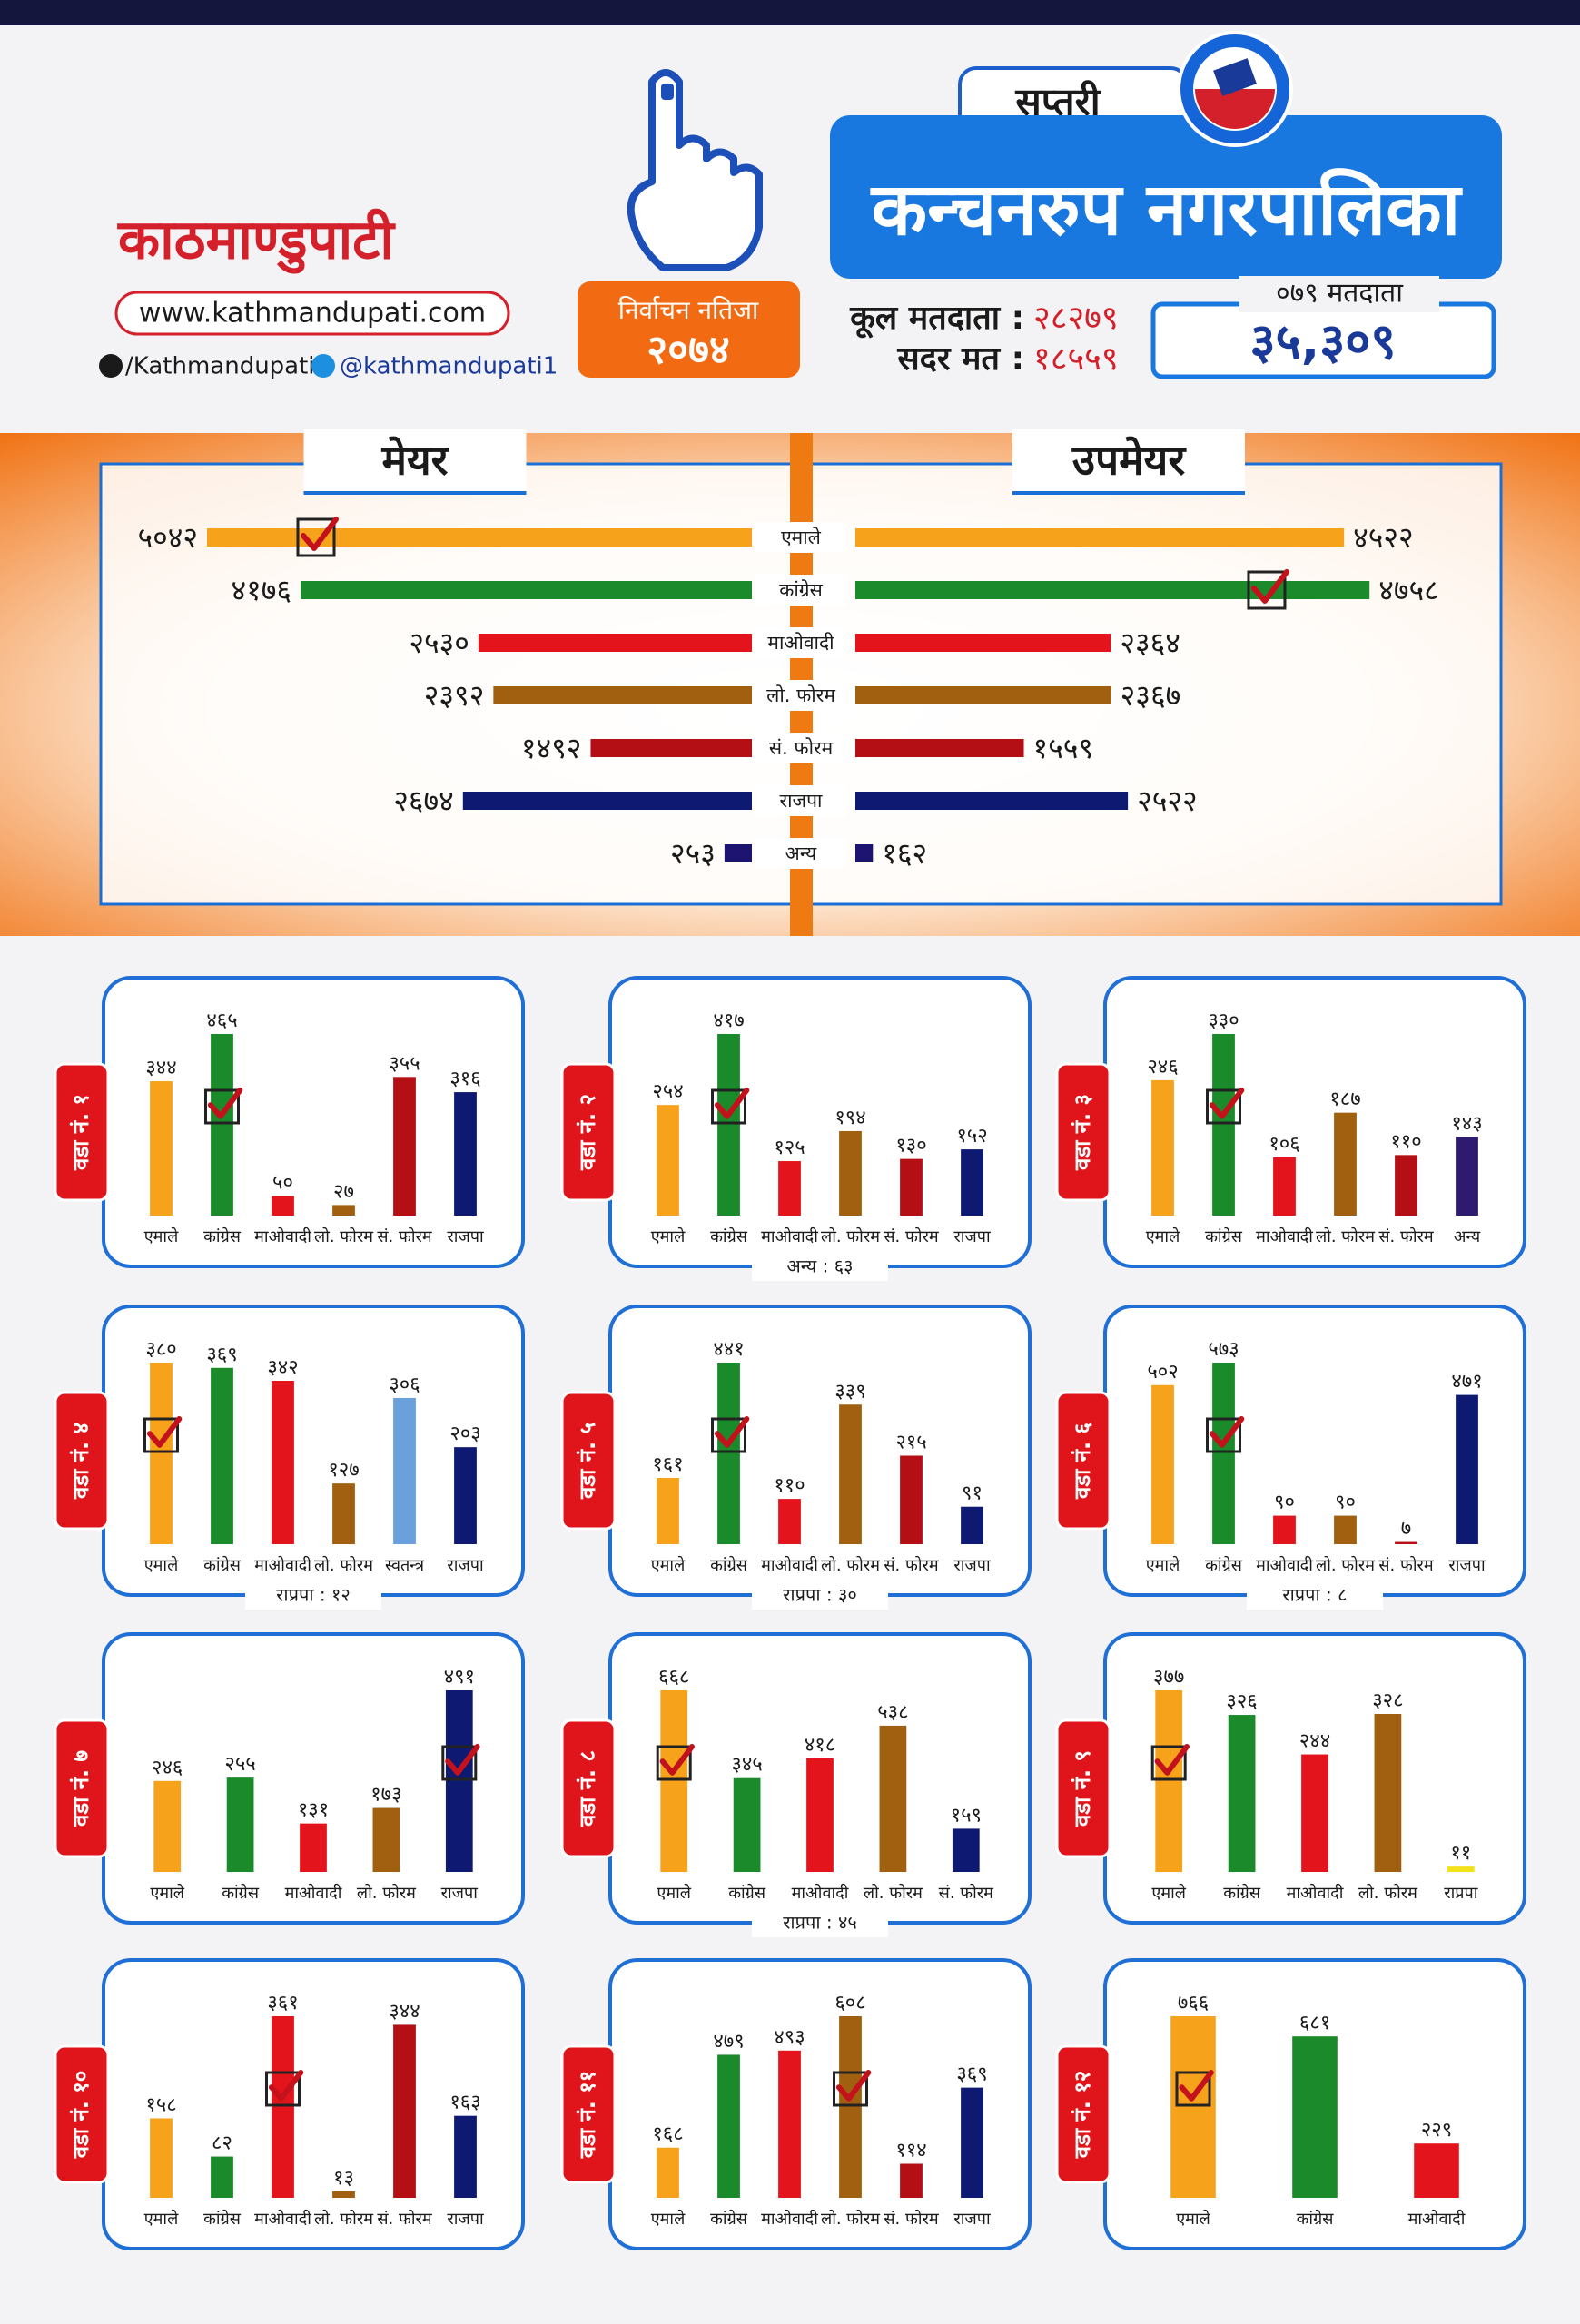  What do you see at coordinates (893, 1712) in the screenshot?
I see `value-label: ५३८` at bounding box center [893, 1712].